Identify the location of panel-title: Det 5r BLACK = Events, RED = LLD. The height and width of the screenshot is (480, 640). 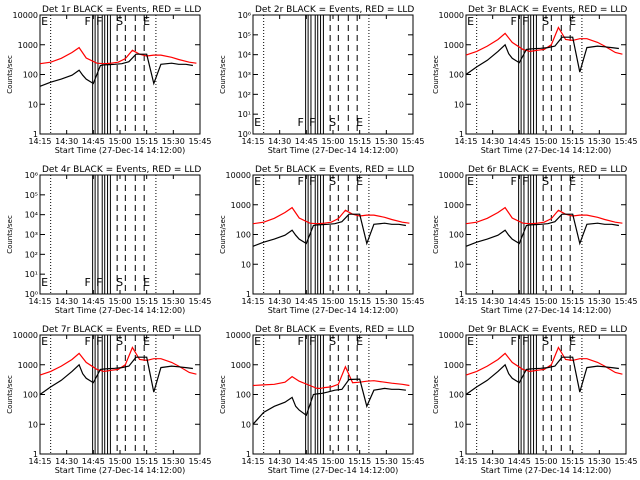
(334, 170).